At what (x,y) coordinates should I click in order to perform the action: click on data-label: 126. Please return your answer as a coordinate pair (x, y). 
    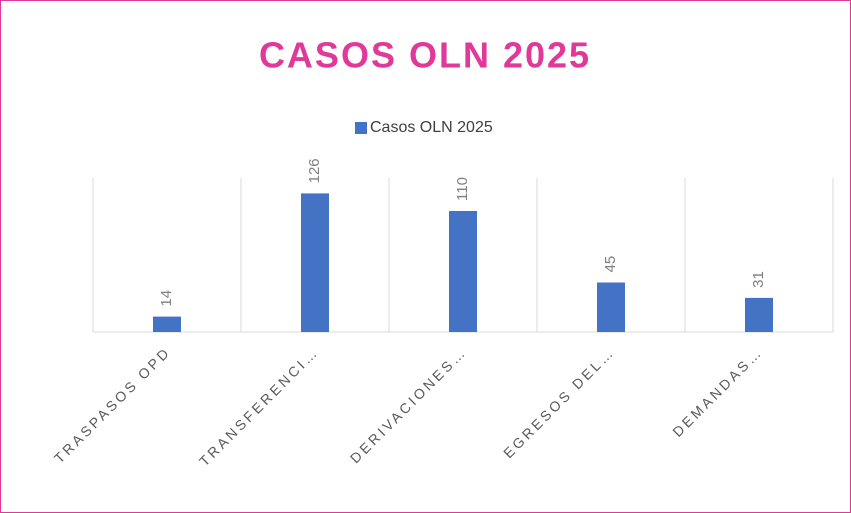
    Looking at the image, I should click on (314, 170).